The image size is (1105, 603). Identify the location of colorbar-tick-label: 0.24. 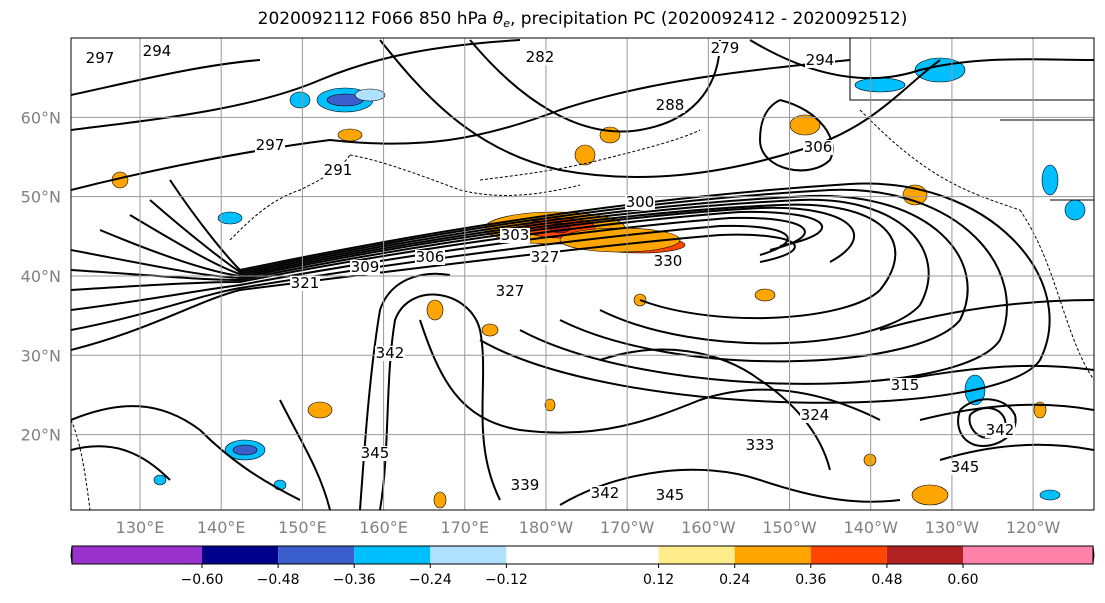
(734, 580).